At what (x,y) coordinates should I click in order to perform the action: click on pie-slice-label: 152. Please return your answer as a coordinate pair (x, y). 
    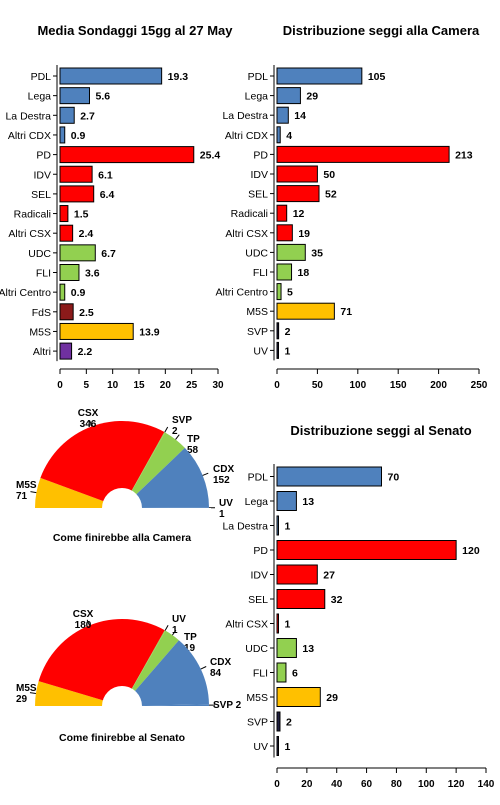
    Looking at the image, I should click on (221, 480).